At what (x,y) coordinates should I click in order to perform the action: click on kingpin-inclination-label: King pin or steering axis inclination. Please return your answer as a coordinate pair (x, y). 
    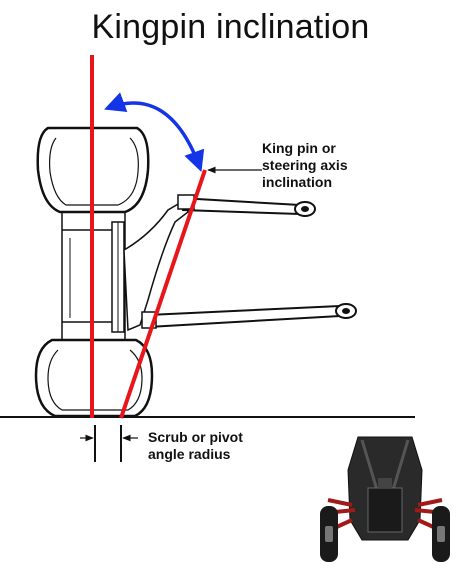
    Looking at the image, I should click on (305, 165).